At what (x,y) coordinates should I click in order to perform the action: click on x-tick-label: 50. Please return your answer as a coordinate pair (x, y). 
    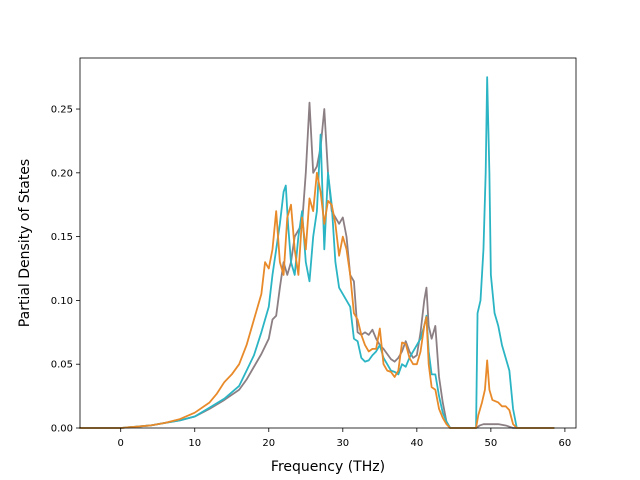
    Looking at the image, I should click on (490, 443).